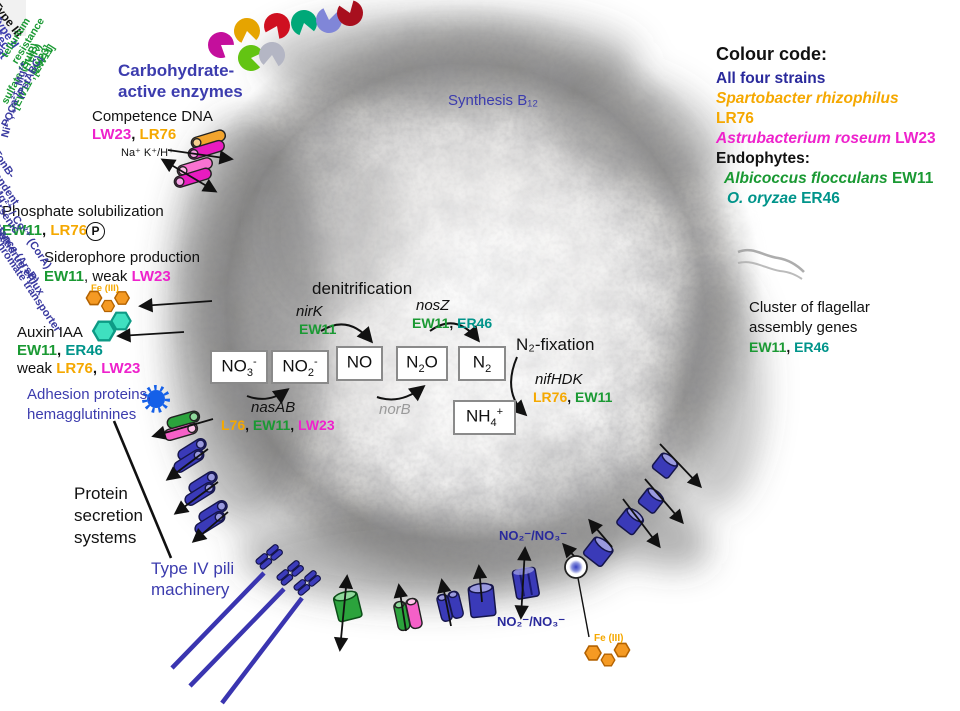 The height and width of the screenshot is (711, 960). What do you see at coordinates (431, 362) in the screenshot?
I see `chem-text: O` at bounding box center [431, 362].